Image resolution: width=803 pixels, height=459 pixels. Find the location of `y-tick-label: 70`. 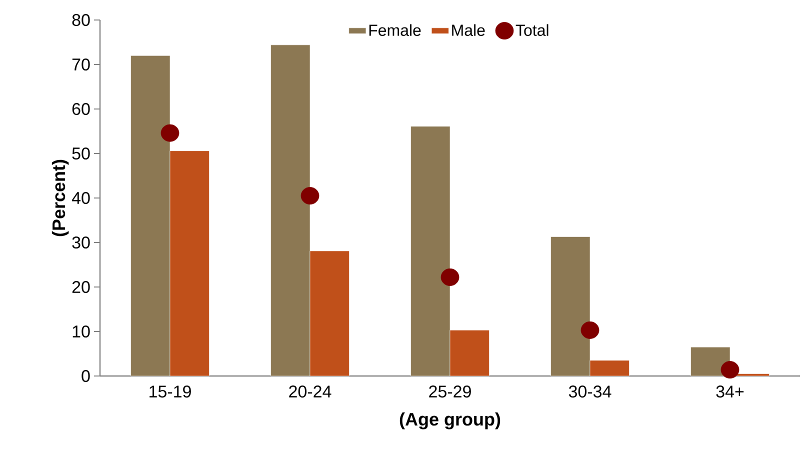

y-tick-label: 70 is located at coordinates (81, 64).